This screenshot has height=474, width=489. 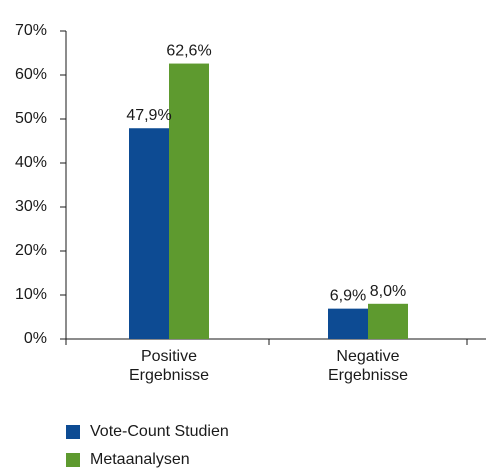 I want to click on legend-label-metaanalysen: Metaanalysen, so click(x=140, y=459).